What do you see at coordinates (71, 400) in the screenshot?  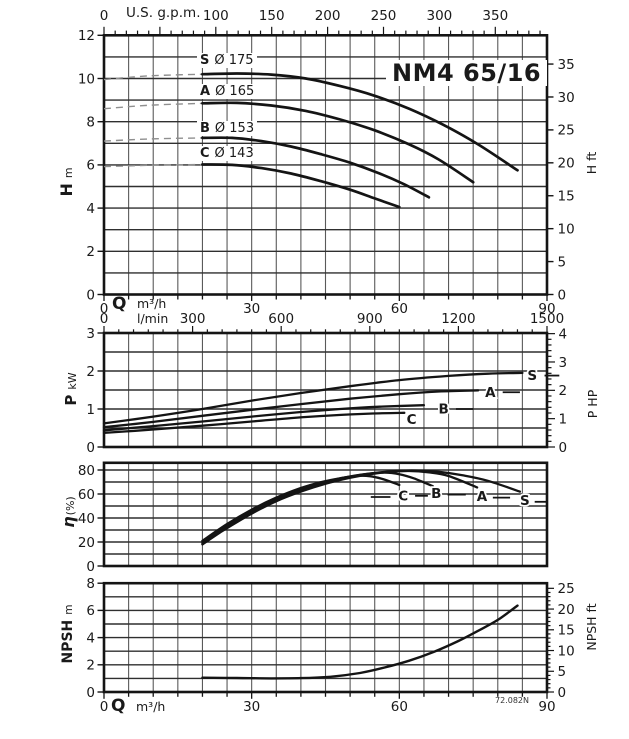 I see `power-axis-symbol: P` at bounding box center [71, 400].